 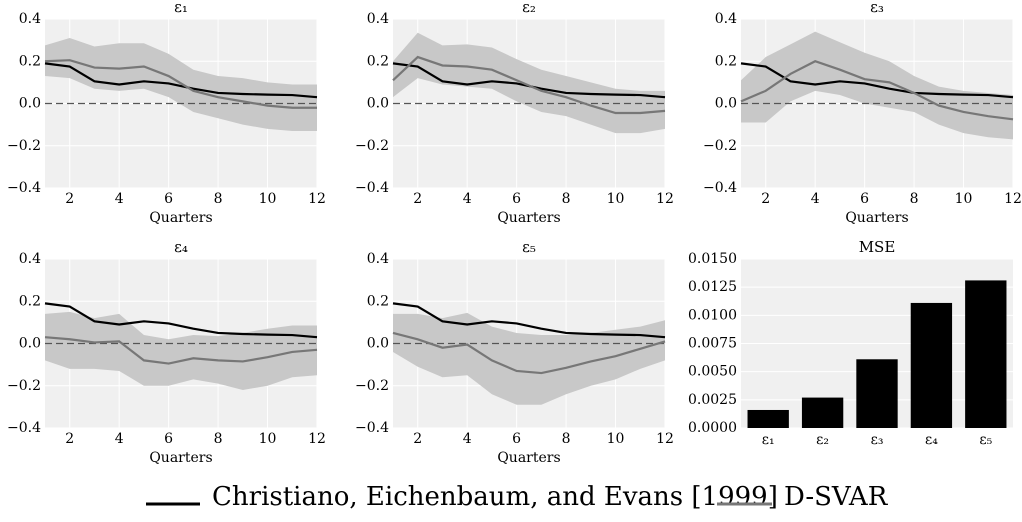 I want to click on legend-label: D-SVAR, so click(x=836, y=497).